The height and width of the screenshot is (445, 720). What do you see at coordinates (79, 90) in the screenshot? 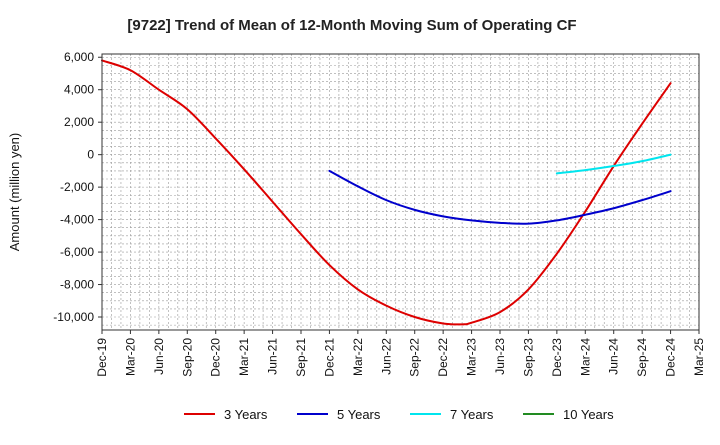
I see `y-tick-label: 4,000` at bounding box center [79, 90].